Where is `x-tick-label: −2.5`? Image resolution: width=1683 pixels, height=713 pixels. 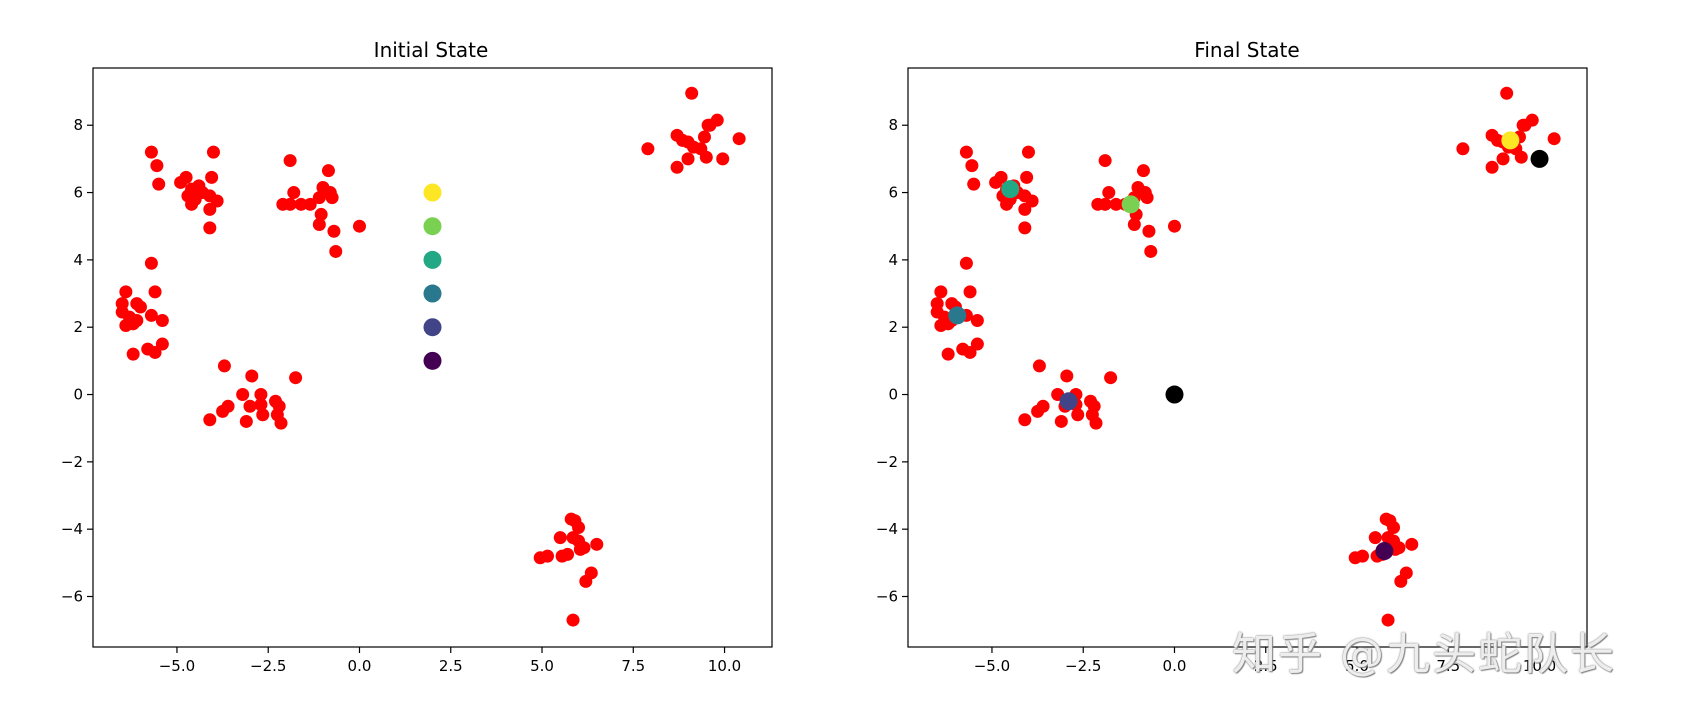 x-tick-label: −2.5 is located at coordinates (268, 666).